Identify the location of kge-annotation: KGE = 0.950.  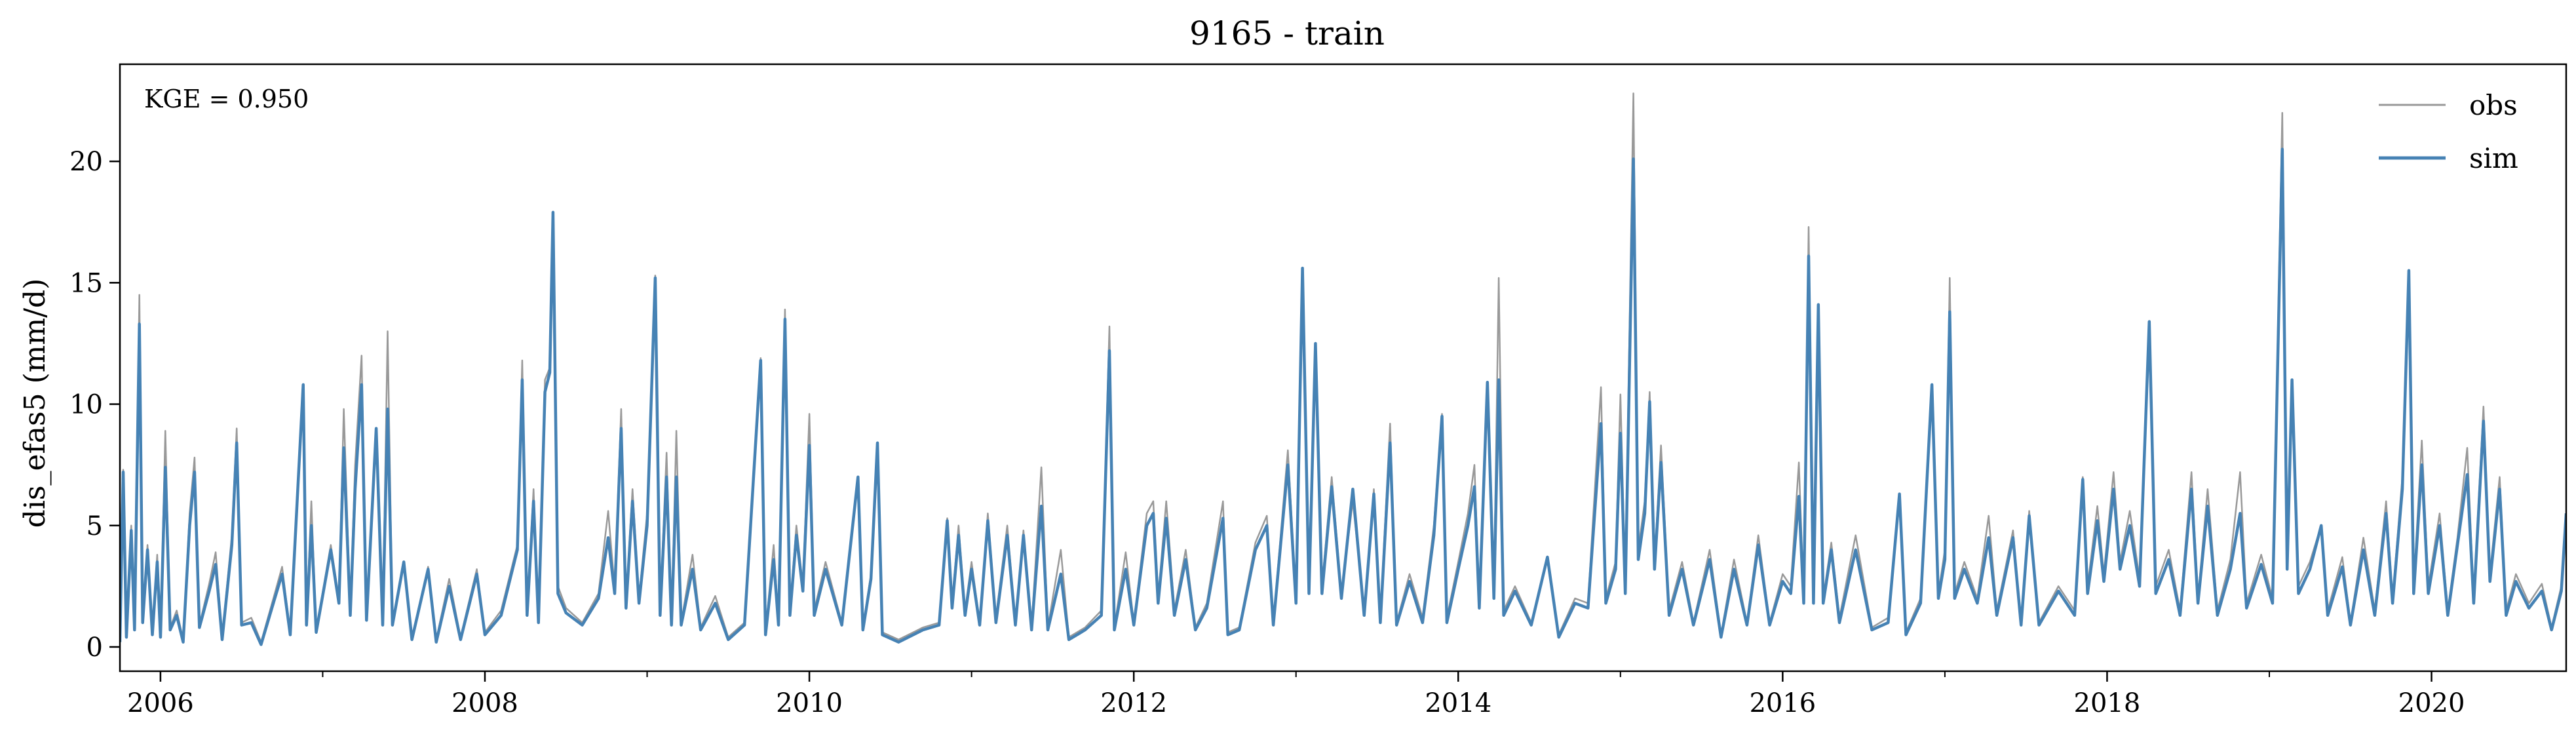
(226, 99).